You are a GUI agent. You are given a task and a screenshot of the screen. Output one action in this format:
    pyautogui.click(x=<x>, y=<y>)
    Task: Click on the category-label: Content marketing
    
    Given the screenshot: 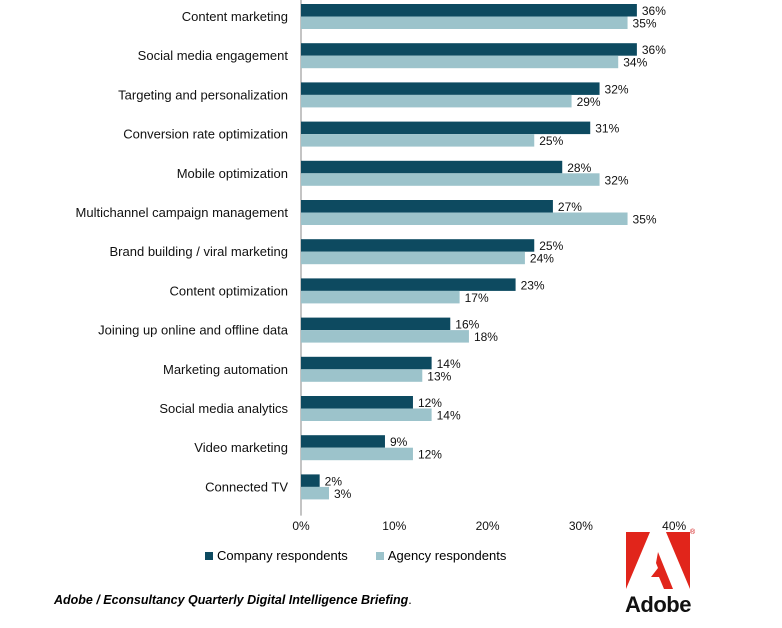 What is the action you would take?
    pyautogui.click(x=235, y=16)
    